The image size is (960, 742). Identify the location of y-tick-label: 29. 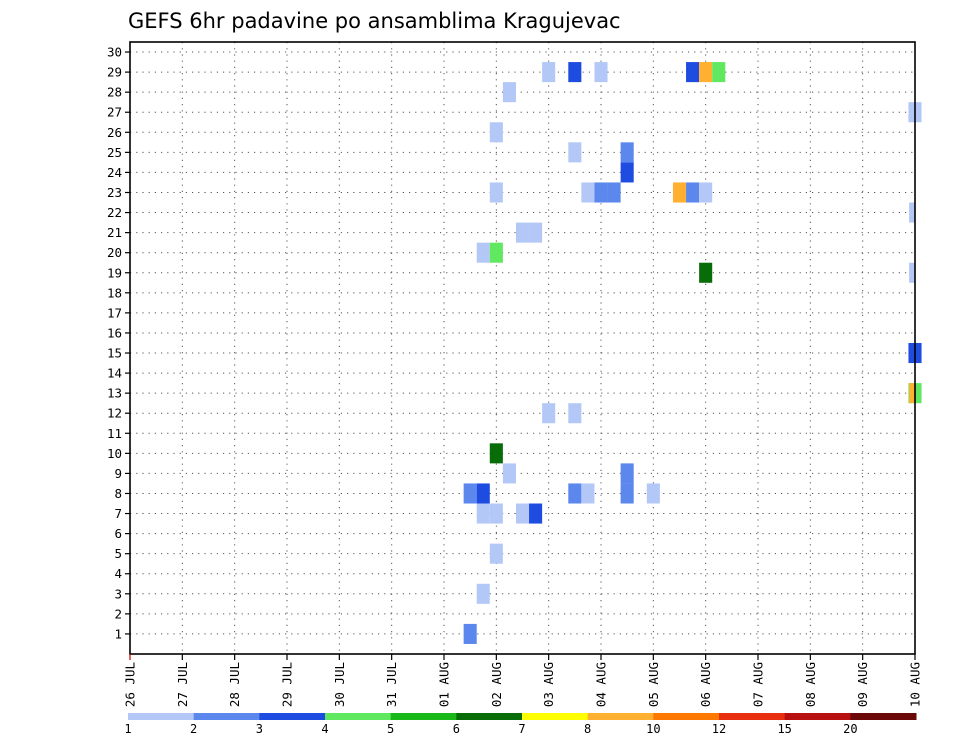
(114, 72).